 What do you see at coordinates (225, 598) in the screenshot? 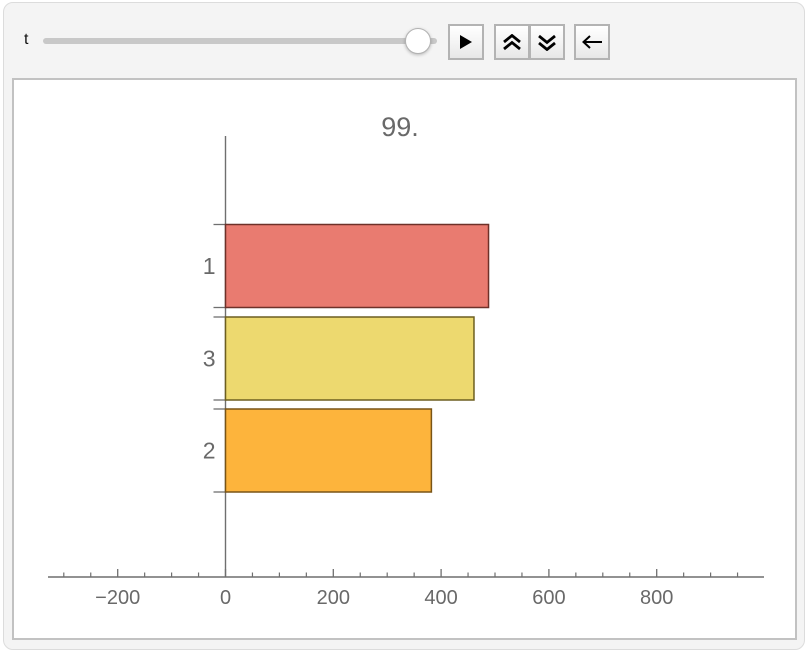
I see `x-tick-label: 0` at bounding box center [225, 598].